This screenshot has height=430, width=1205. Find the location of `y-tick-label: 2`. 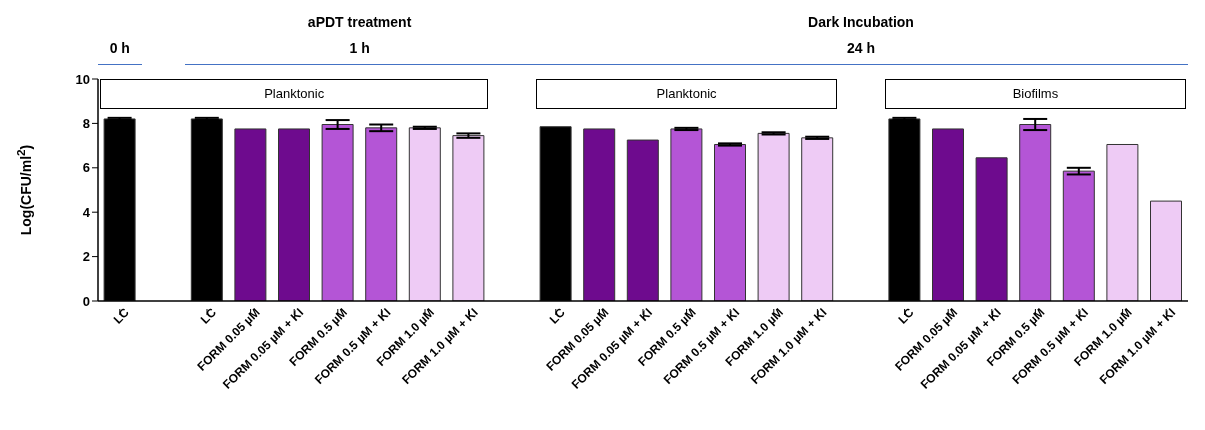

y-tick-label: 2 is located at coordinates (86, 257).